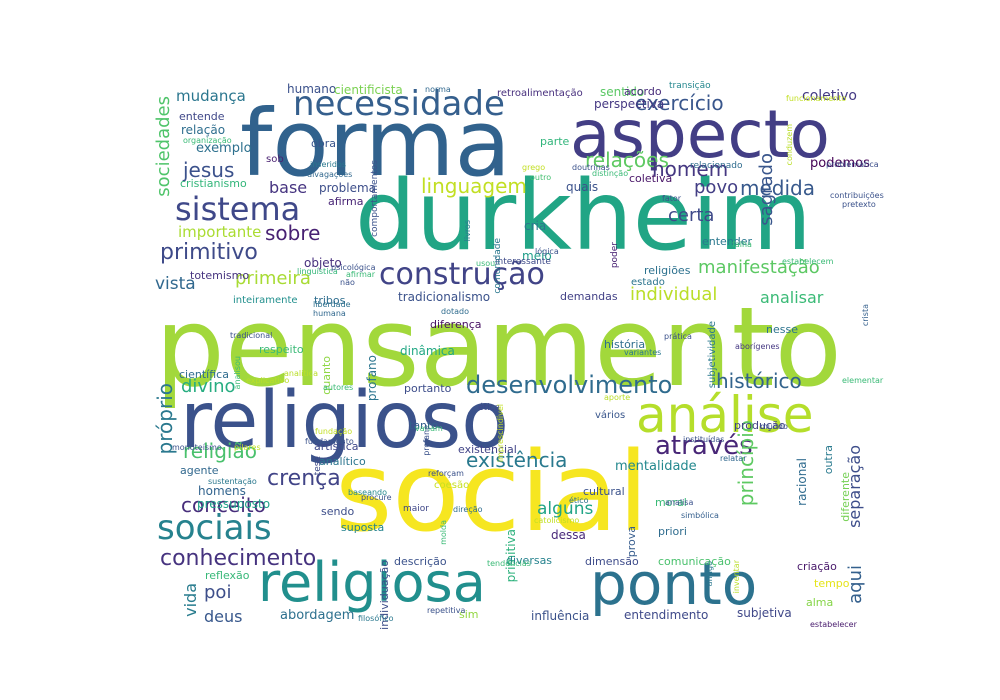 The width and height of the screenshot is (1000, 700). What do you see at coordinates (500, 433) in the screenshot?
I see `cloud-word: imprescindível` at bounding box center [500, 433].